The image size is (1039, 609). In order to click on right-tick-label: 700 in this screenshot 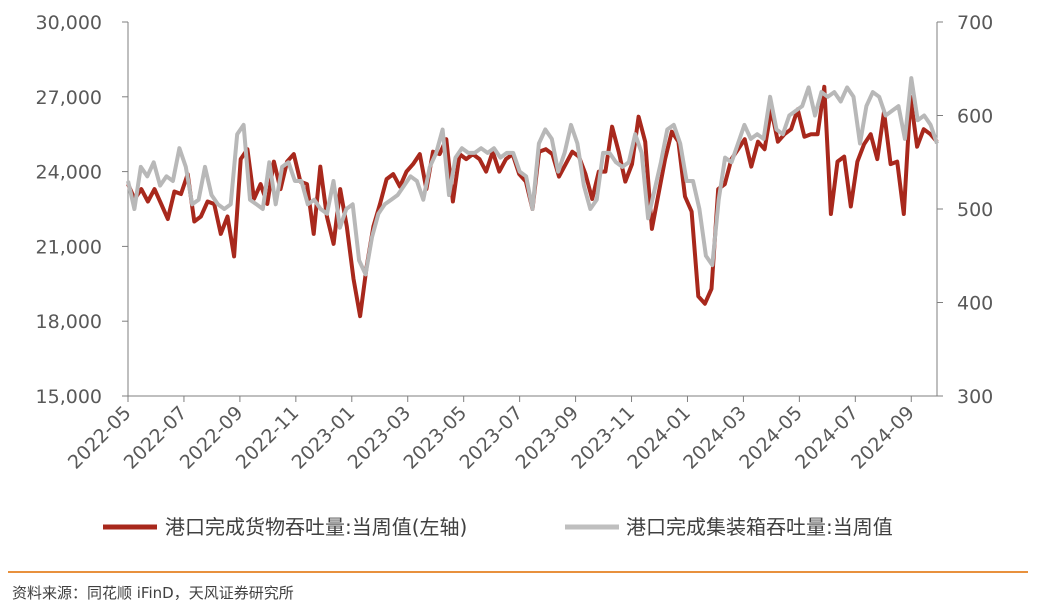, I will do `click(975, 23)`.